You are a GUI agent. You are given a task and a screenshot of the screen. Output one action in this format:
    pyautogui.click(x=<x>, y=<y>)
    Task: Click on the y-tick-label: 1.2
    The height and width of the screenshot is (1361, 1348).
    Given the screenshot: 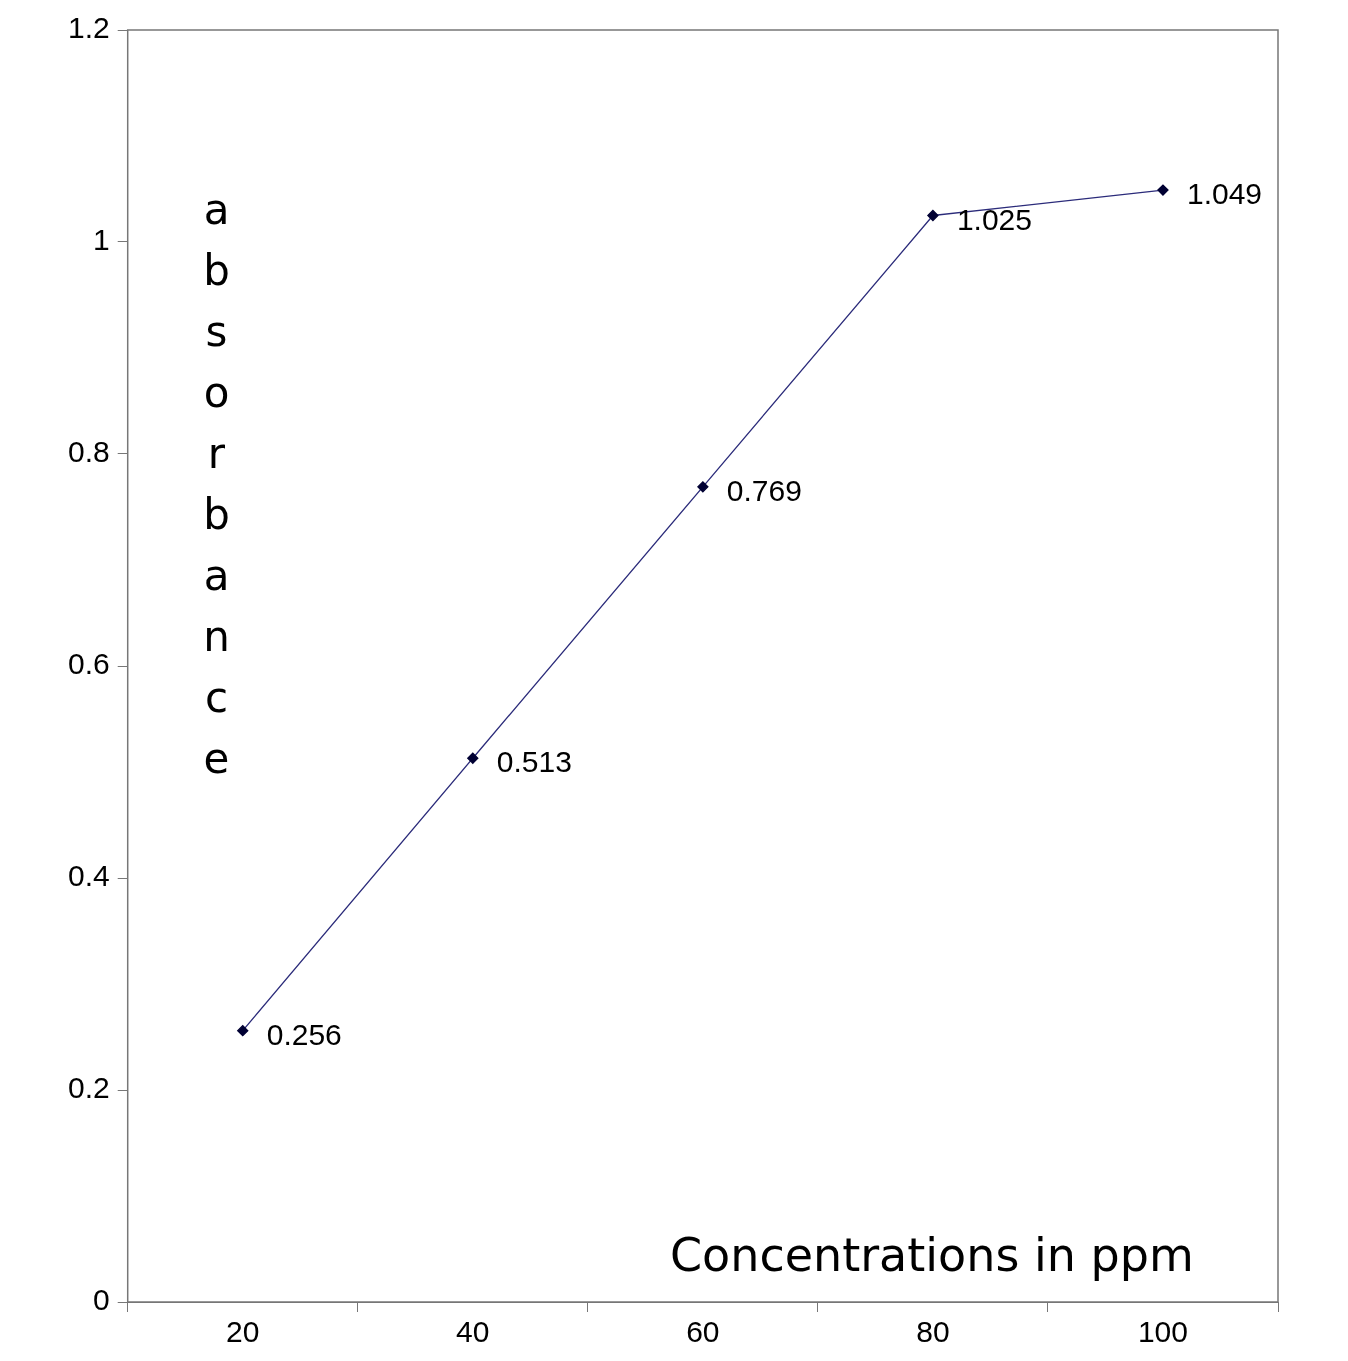 What is the action you would take?
    pyautogui.click(x=88, y=28)
    